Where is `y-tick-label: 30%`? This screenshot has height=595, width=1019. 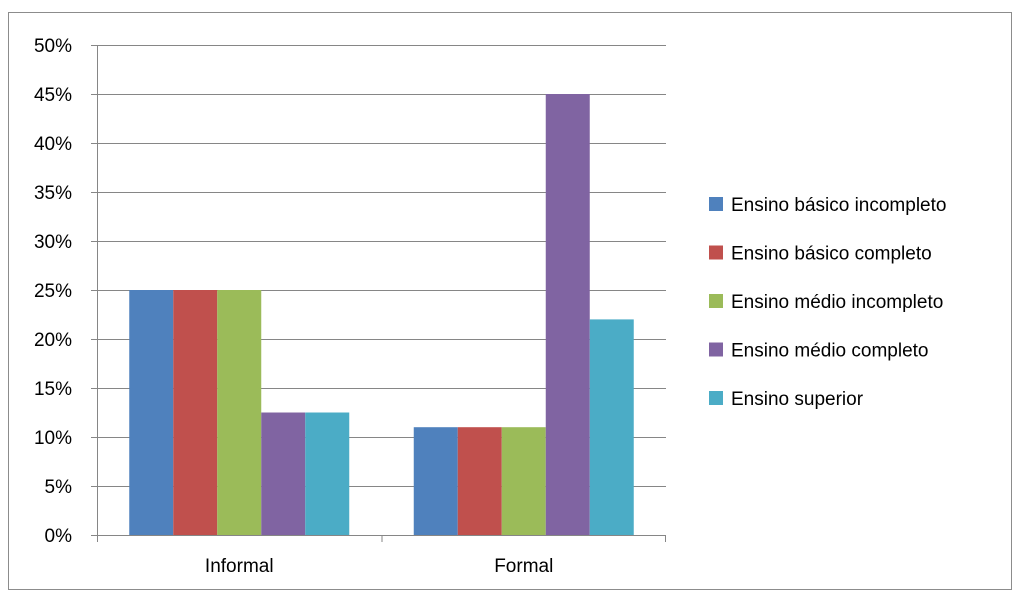 y-tick-label: 30% is located at coordinates (53, 242).